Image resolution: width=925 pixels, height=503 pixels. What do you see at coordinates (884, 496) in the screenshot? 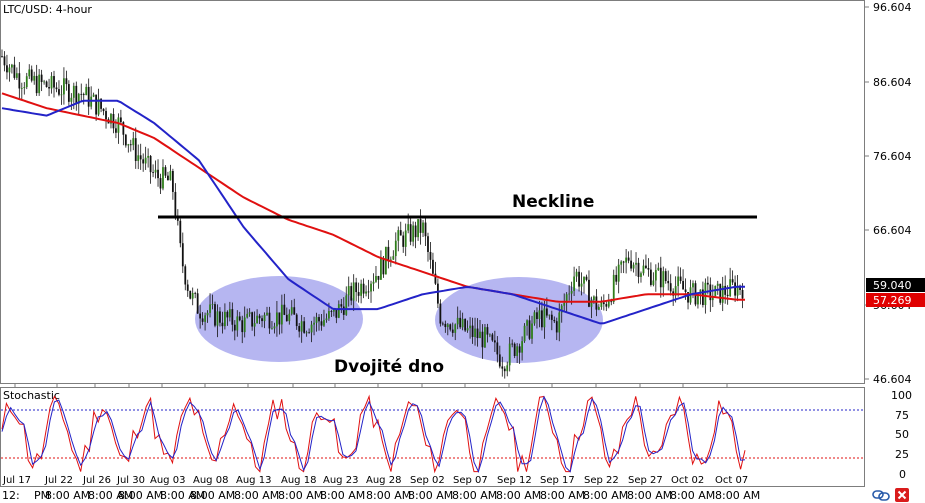
I see `link-icon-ring-b` at bounding box center [884, 496].